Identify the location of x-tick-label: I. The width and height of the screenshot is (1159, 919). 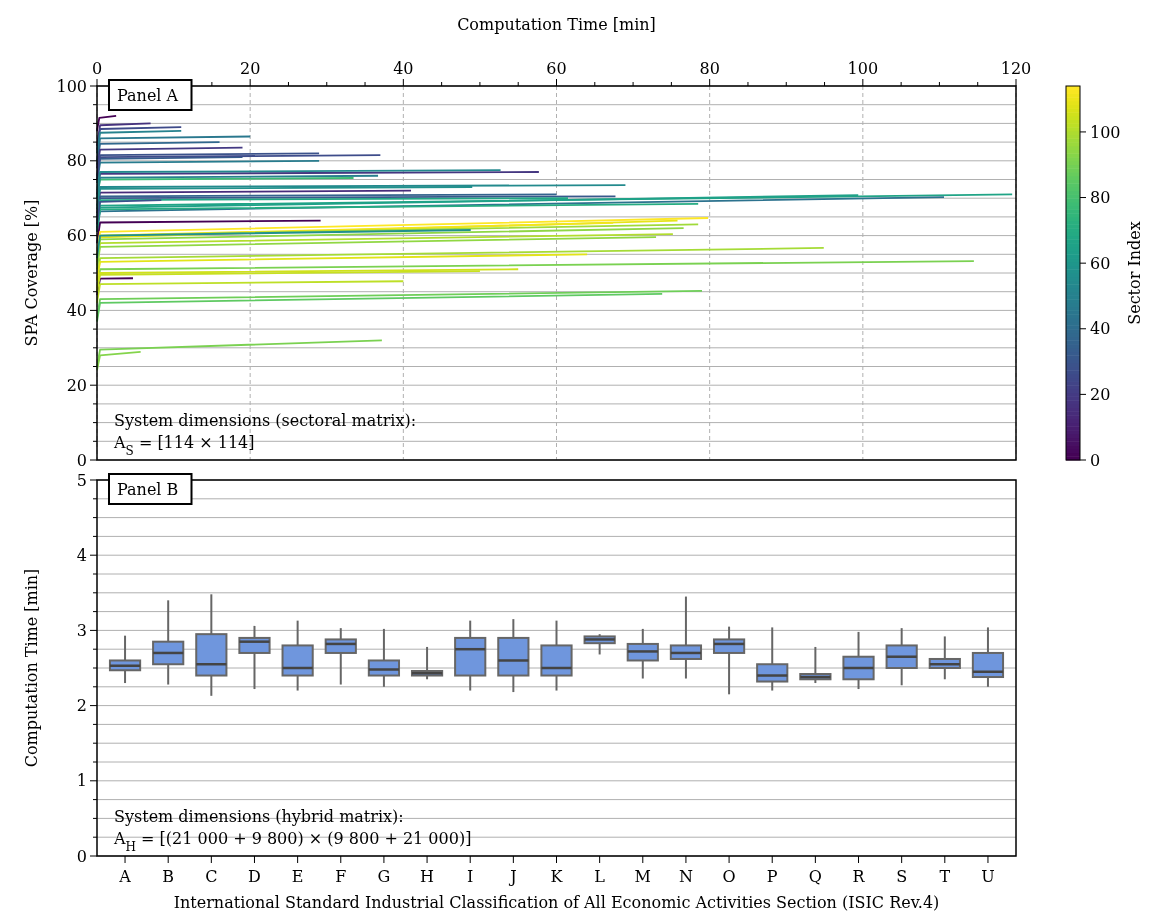
(470, 876).